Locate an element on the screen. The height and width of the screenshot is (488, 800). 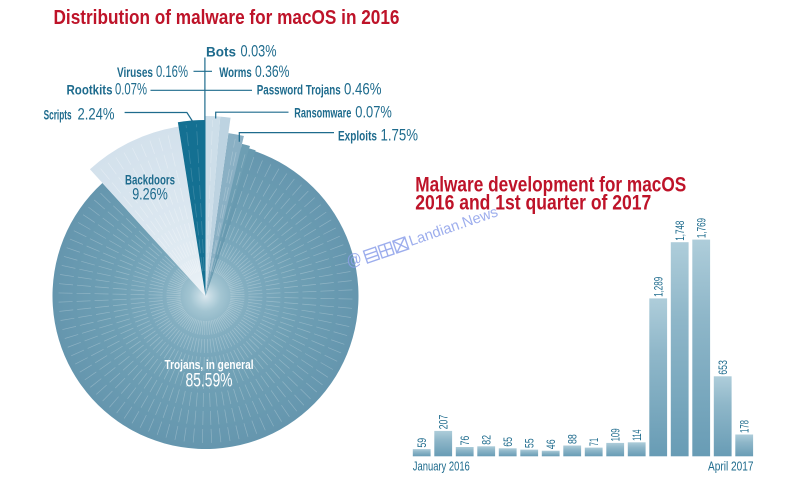
svg-text: 0.36% is located at coordinates (272, 72).